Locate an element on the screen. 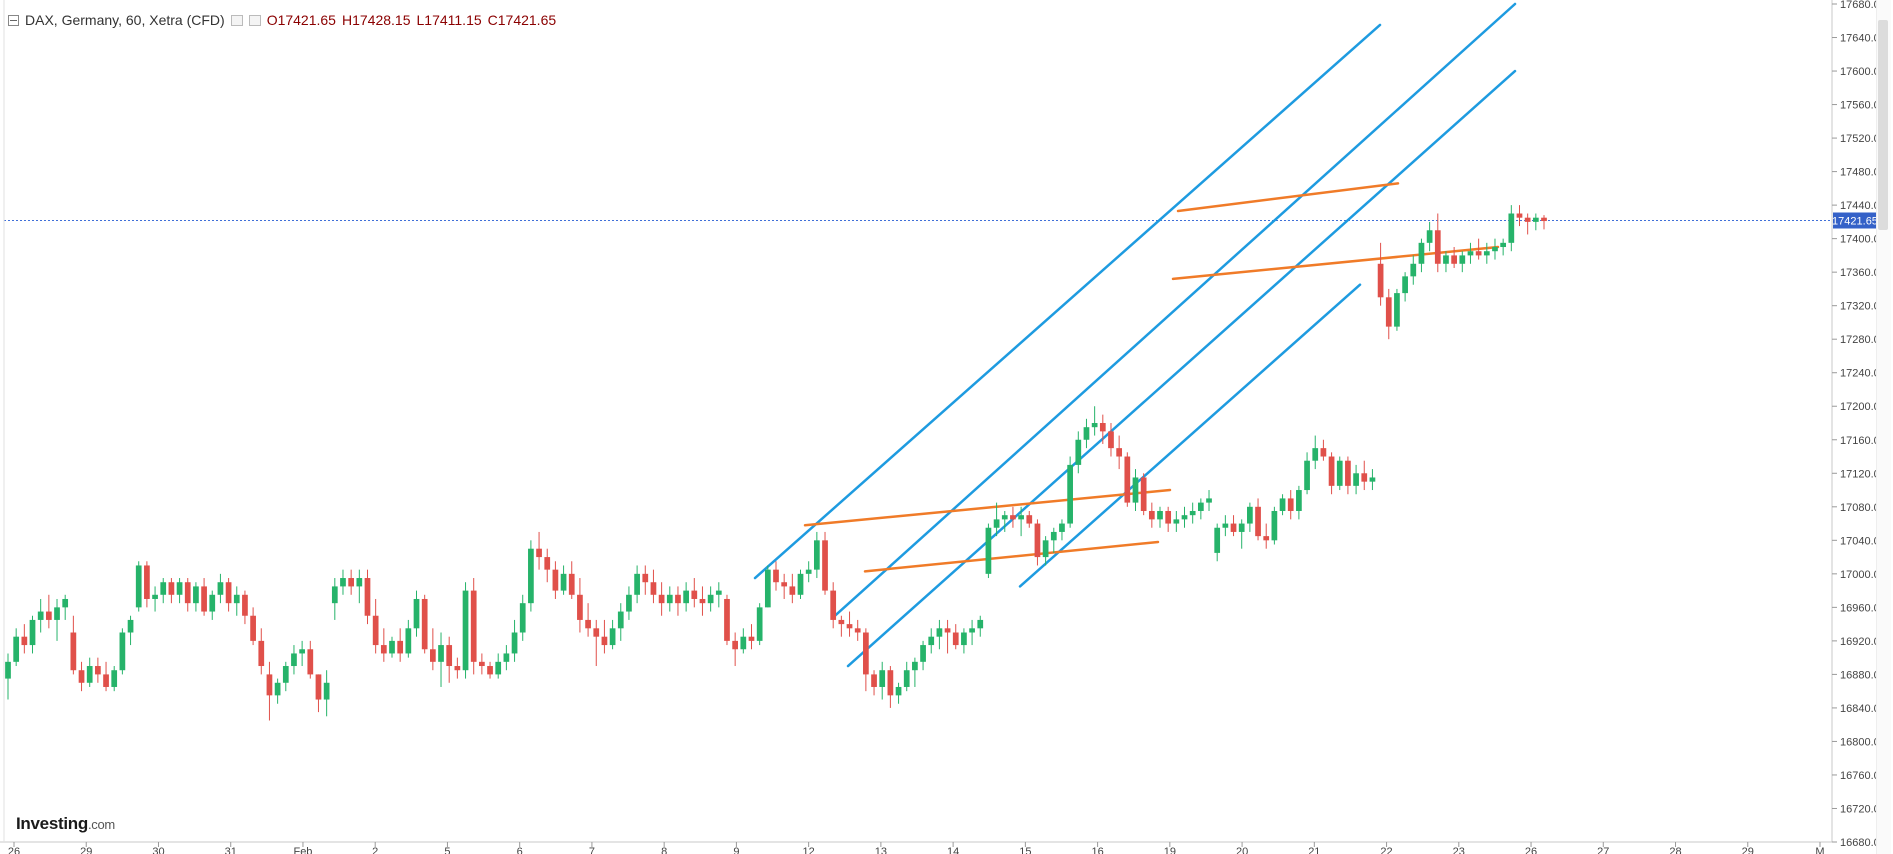 Image resolution: width=1893 pixels, height=854 pixels. visibility-icon is located at coordinates (236, 20).